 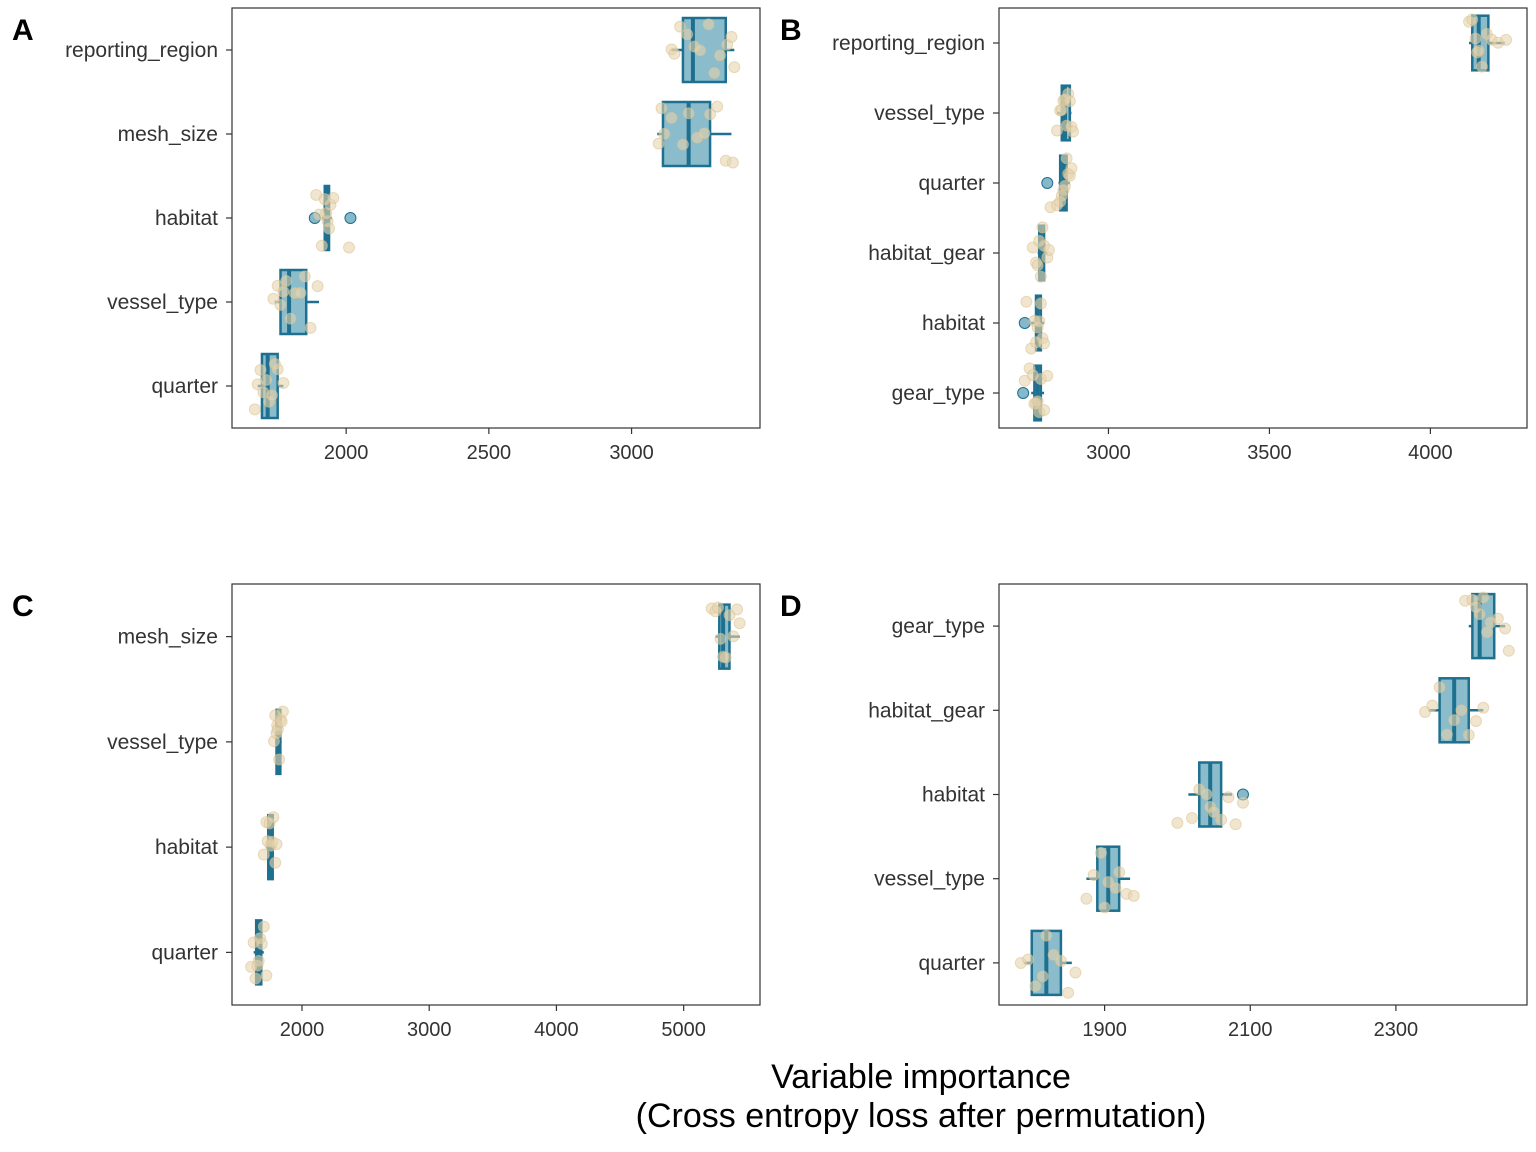 I want to click on panel-border, so click(x=496, y=794).